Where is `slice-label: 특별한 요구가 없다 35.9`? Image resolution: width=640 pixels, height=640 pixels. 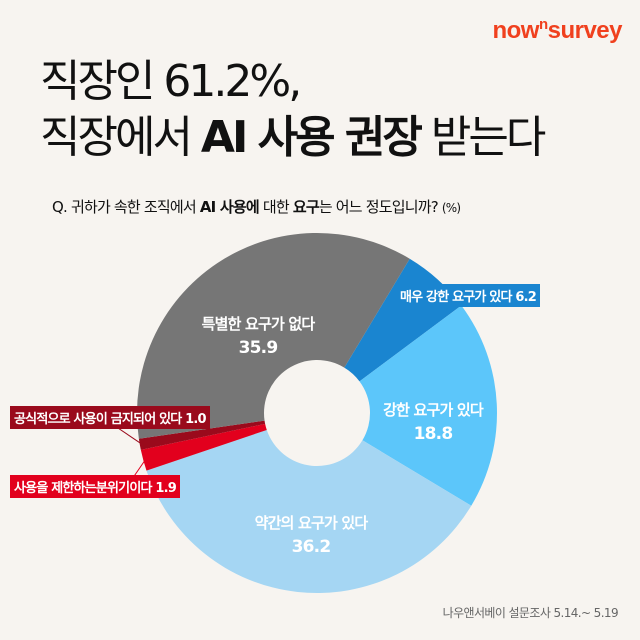 slice-label: 특별한 요구가 없다 35.9 is located at coordinates (258, 336).